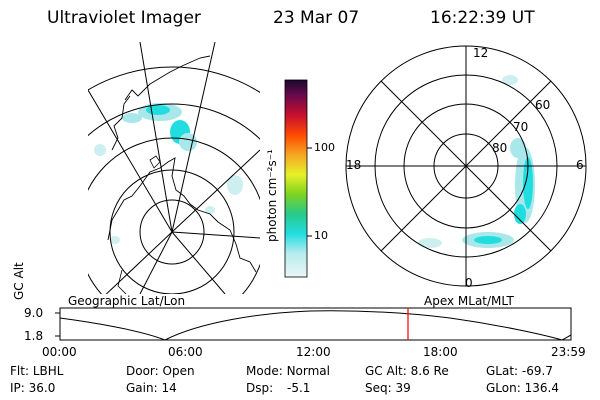 The height and width of the screenshot is (400, 600). What do you see at coordinates (469, 283) in the screenshot?
I see `mlt-label-0: 0` at bounding box center [469, 283].